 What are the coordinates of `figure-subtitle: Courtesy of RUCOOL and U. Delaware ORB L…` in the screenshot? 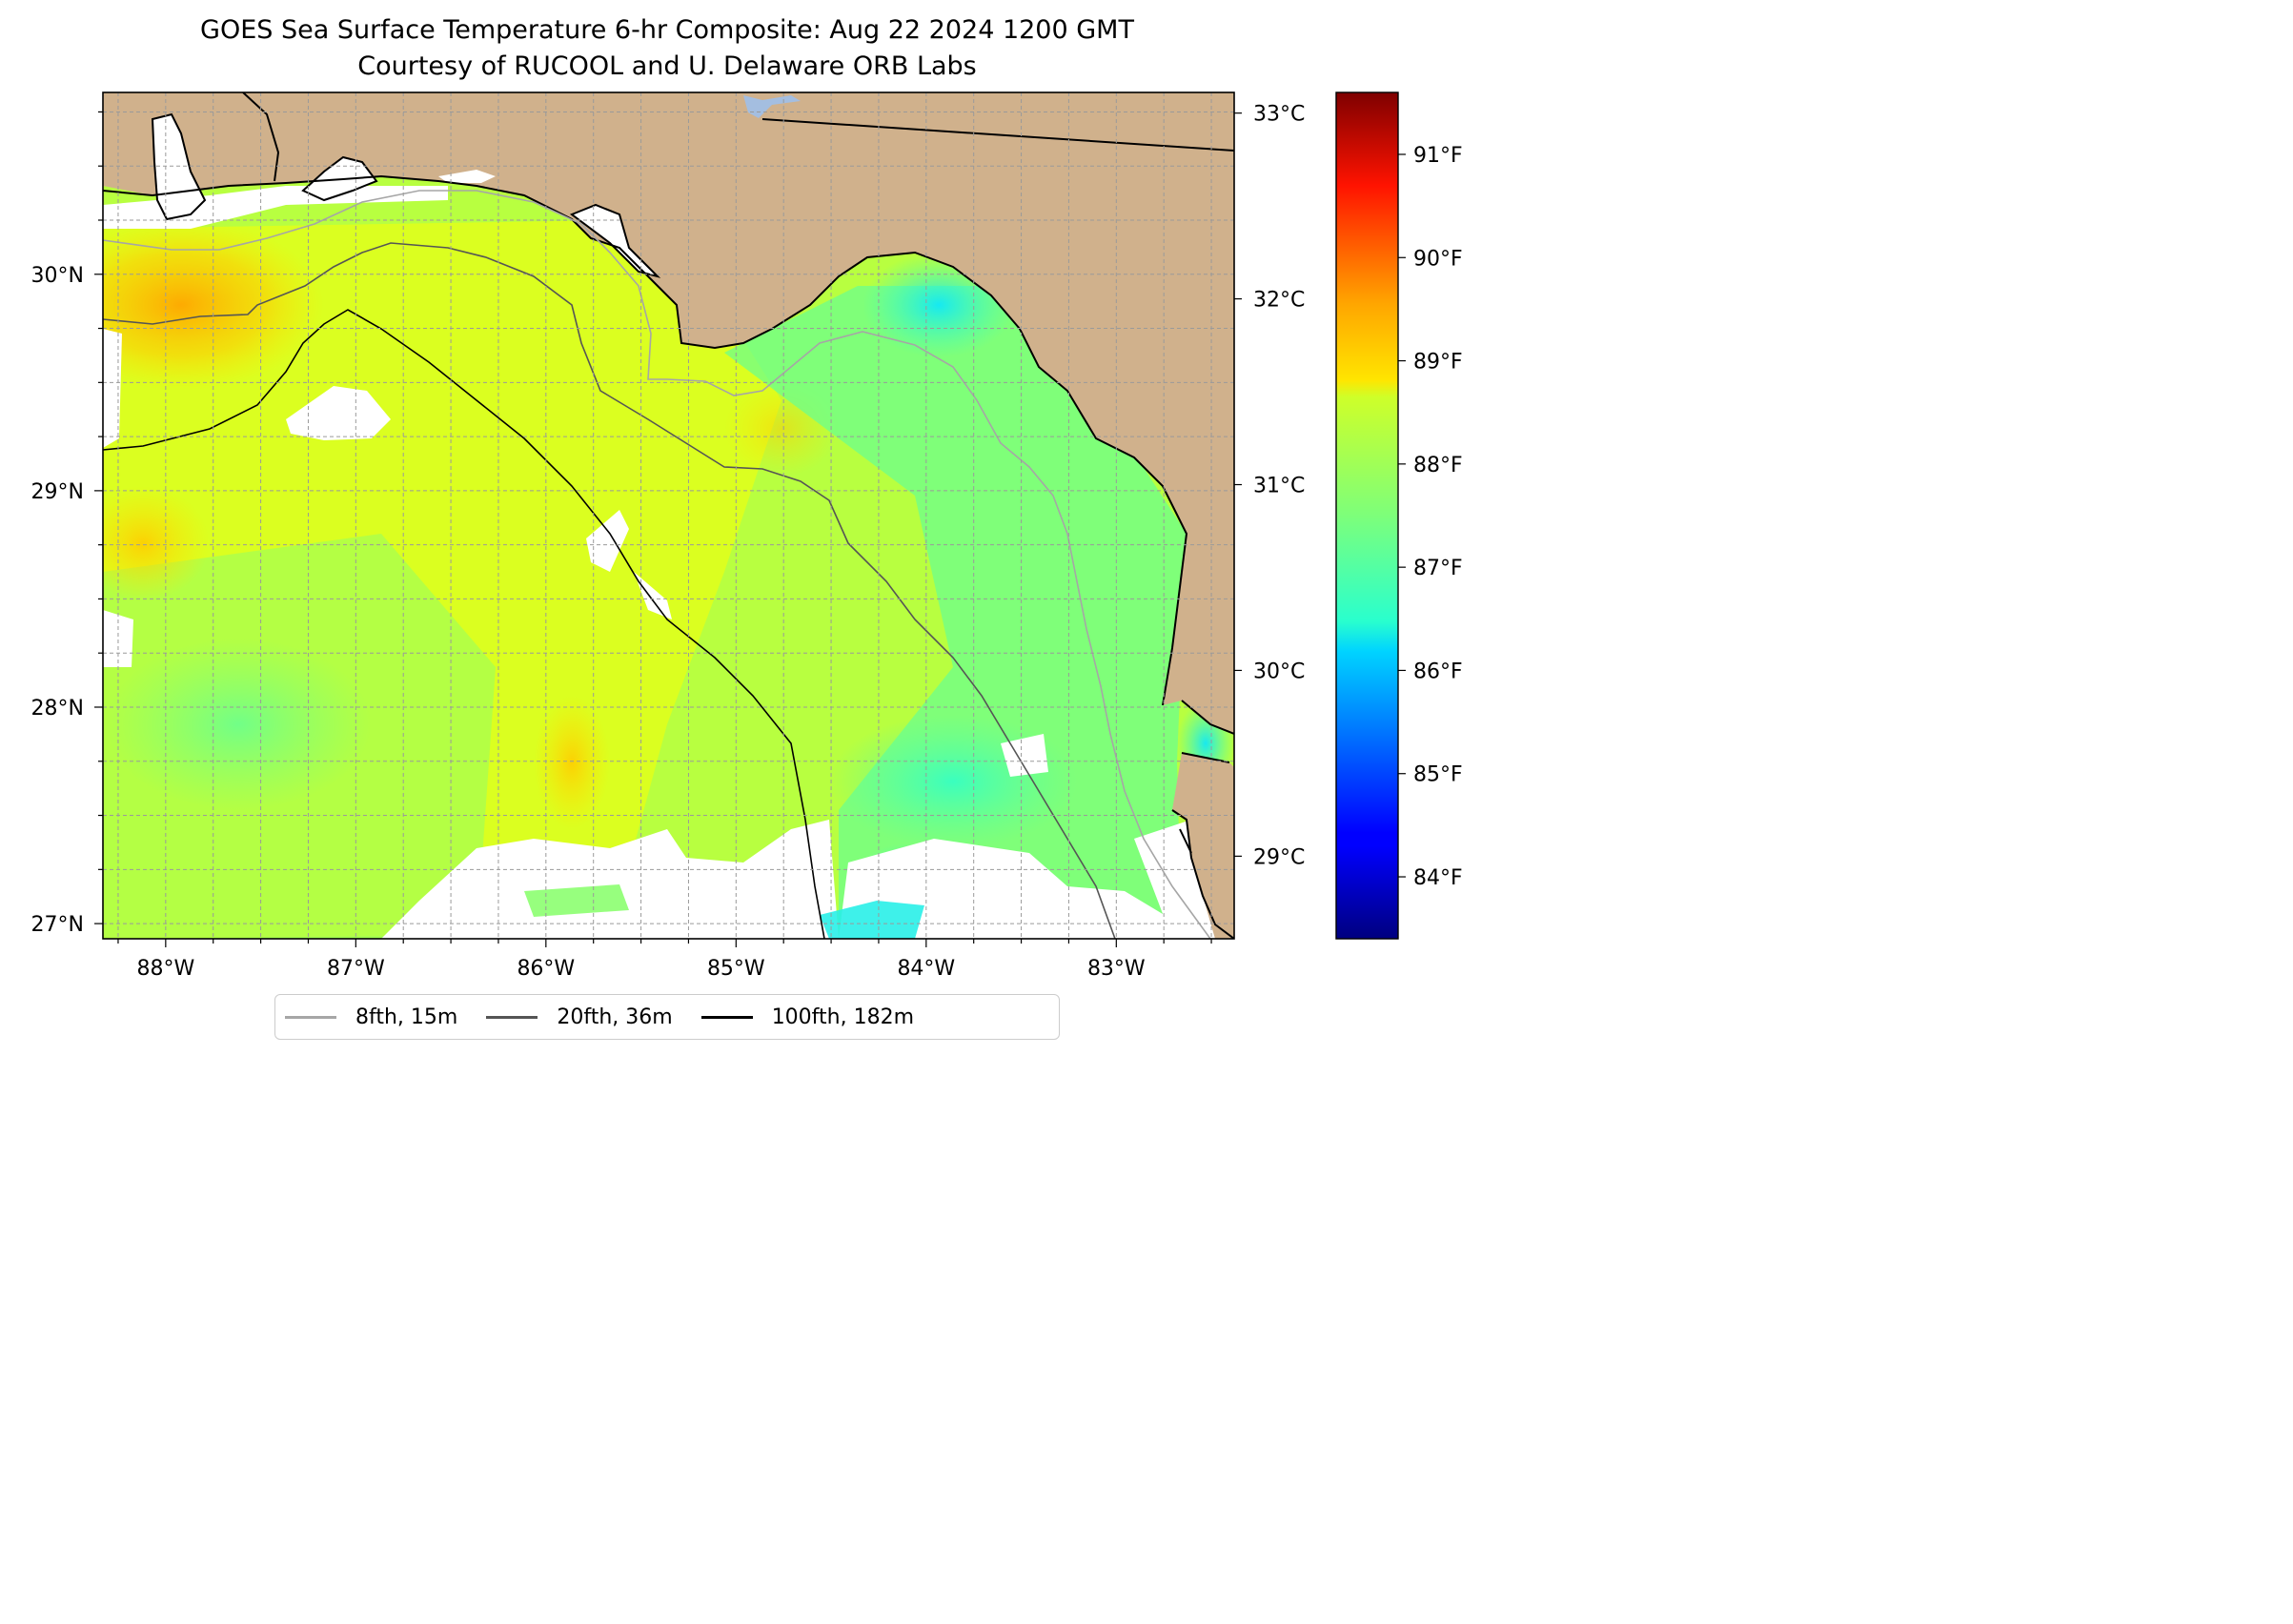 It's located at (667, 66).